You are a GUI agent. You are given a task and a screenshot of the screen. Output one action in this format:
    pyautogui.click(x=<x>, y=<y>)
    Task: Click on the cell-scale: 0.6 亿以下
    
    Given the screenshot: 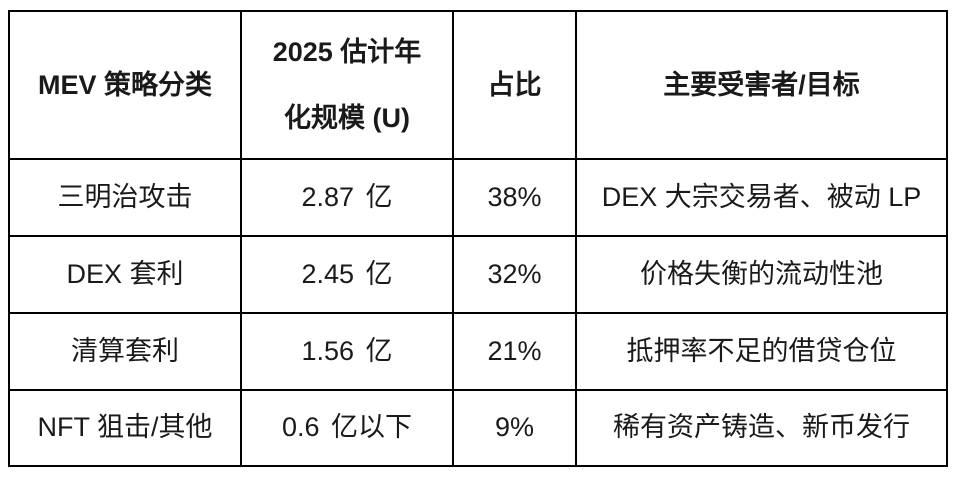 What is the action you would take?
    pyautogui.click(x=347, y=428)
    